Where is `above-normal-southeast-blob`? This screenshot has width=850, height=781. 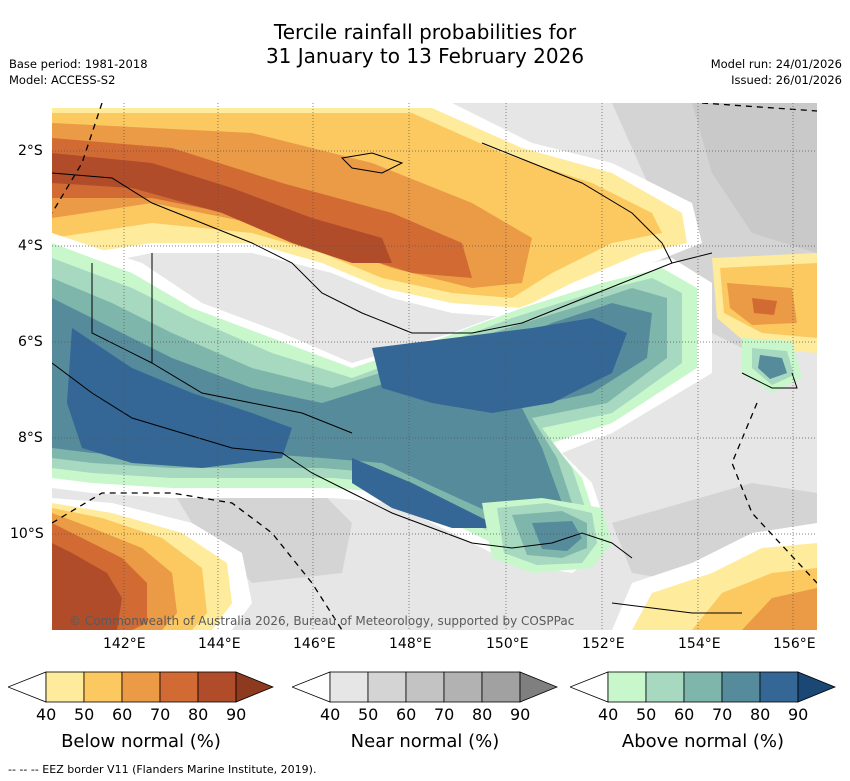
above-normal-southeast-blob is located at coordinates (547, 535).